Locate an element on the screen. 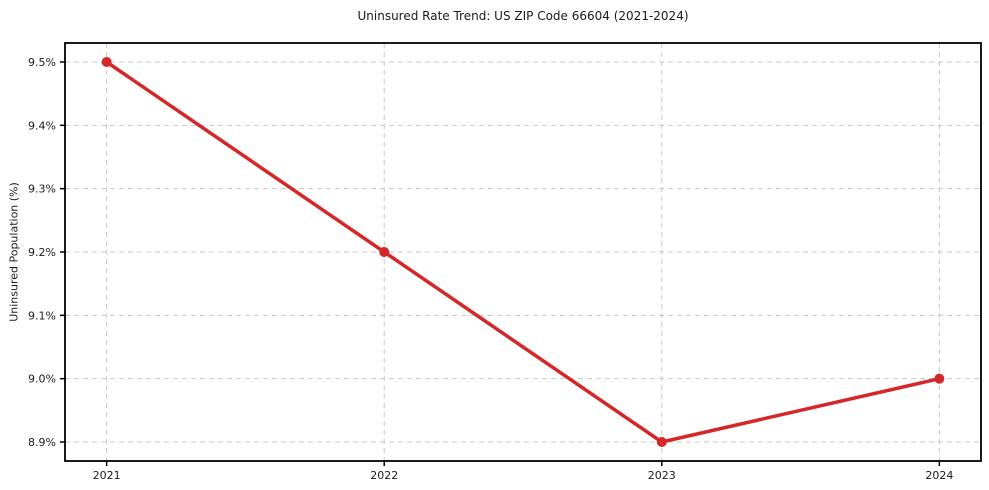  data-point-2023 is located at coordinates (661, 442).